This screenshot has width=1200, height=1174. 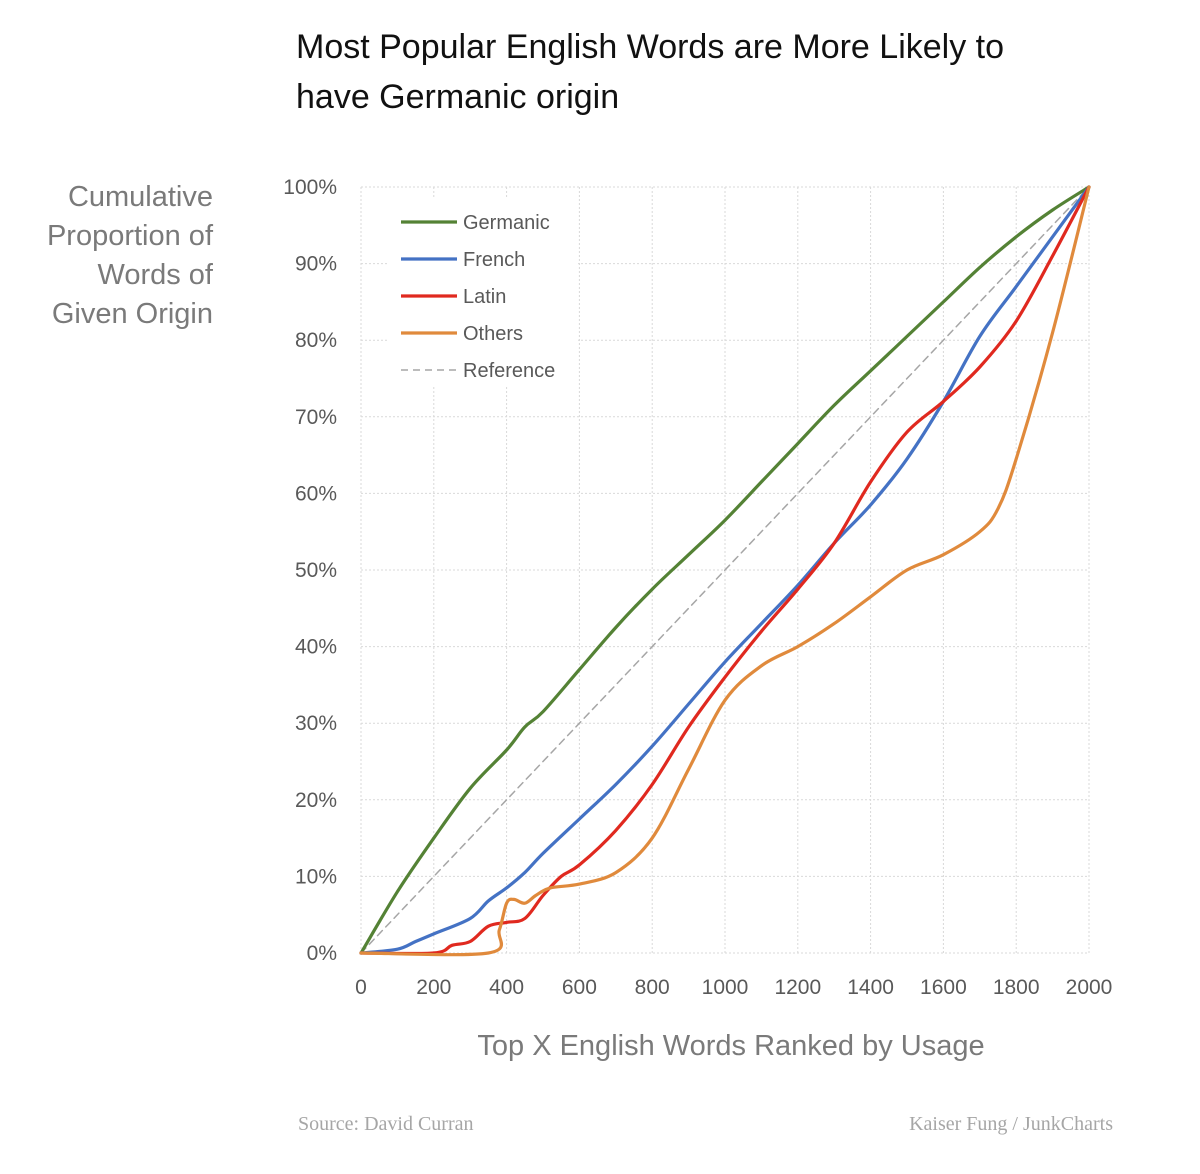 What do you see at coordinates (730, 1046) in the screenshot?
I see `x-axis-label: Top X English Words Ranked by Usage` at bounding box center [730, 1046].